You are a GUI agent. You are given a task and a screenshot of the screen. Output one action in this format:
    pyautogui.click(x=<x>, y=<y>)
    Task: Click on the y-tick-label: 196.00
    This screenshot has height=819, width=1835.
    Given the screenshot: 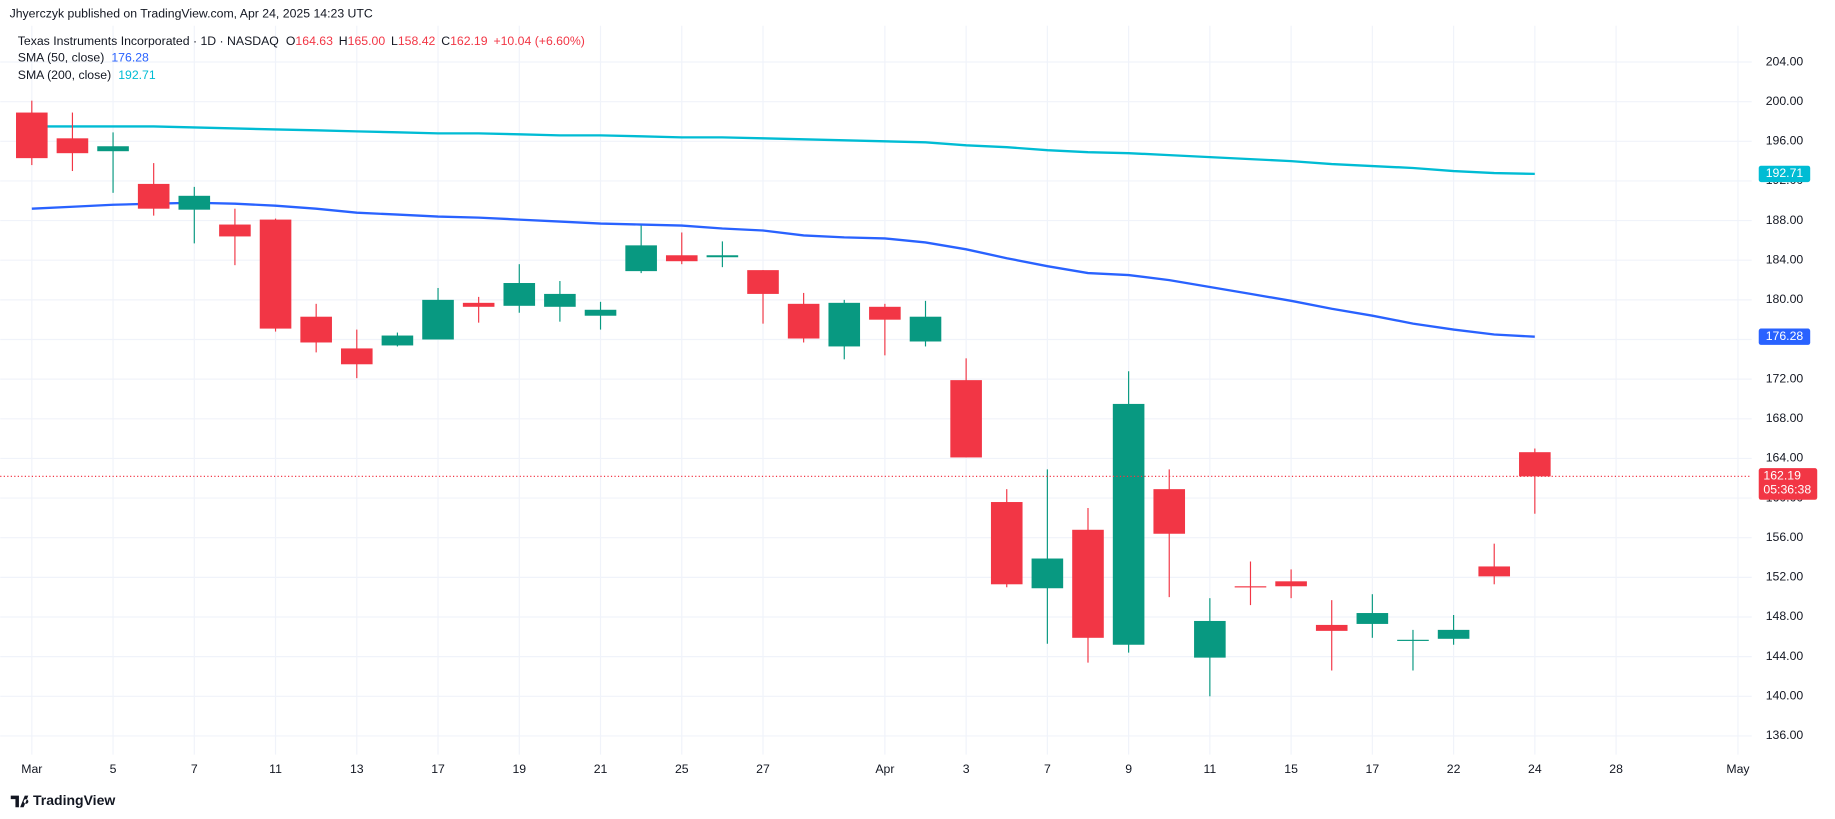 What is the action you would take?
    pyautogui.click(x=1785, y=141)
    